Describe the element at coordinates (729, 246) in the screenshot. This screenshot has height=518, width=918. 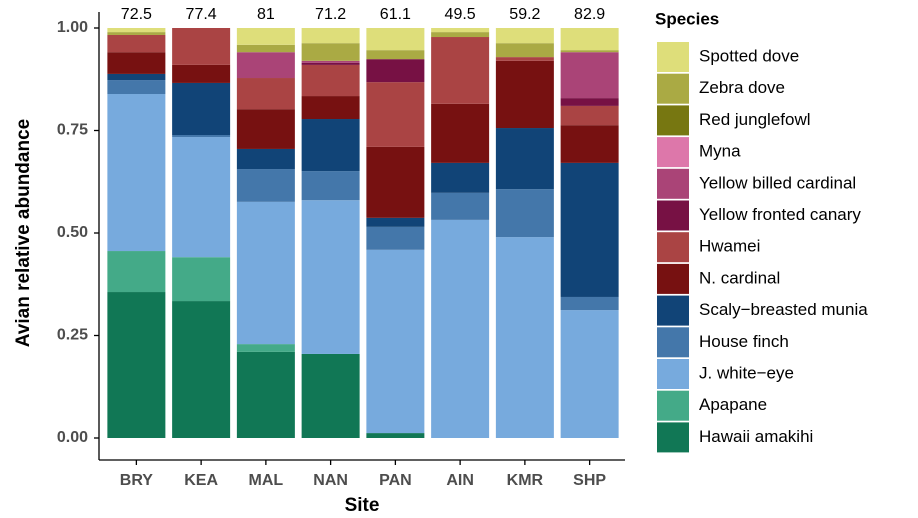
I see `legend-label: Hwamei` at that location.